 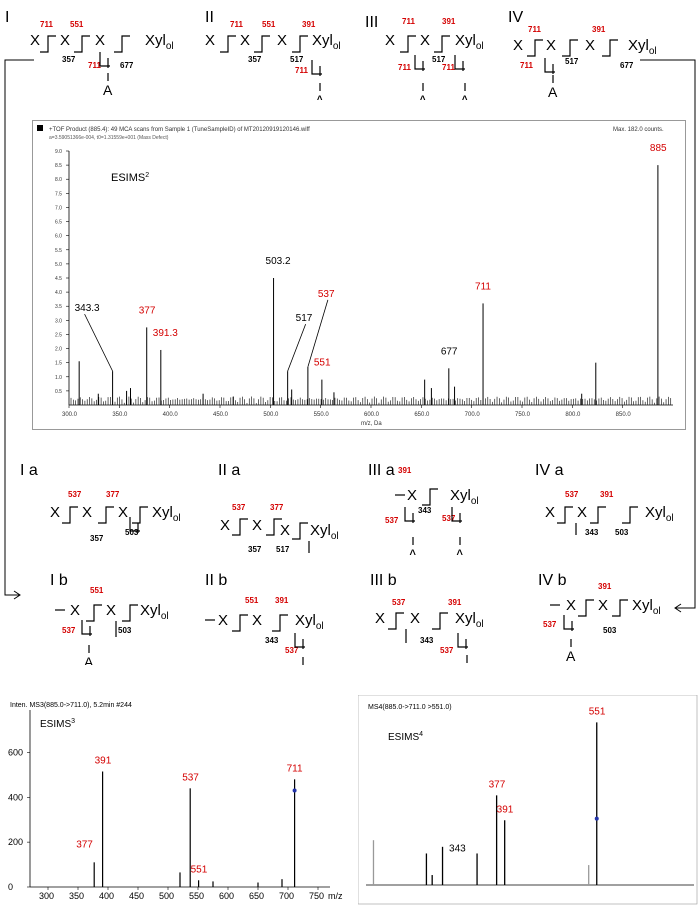 What do you see at coordinates (19, 329) in the screenshot?
I see `left-bracket-arrow` at bounding box center [19, 329].